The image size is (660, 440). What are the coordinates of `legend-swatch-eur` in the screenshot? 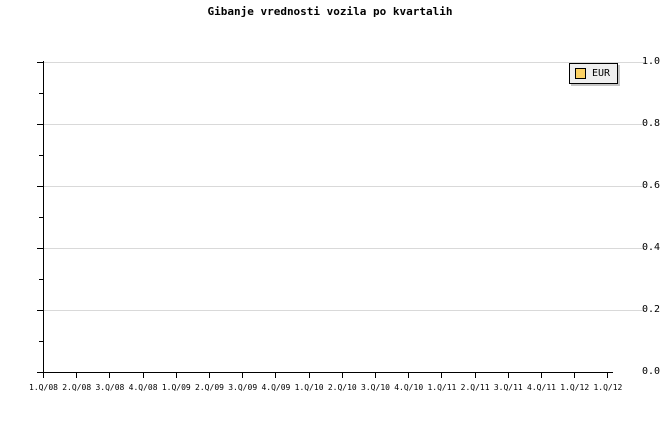 It's located at (580, 73).